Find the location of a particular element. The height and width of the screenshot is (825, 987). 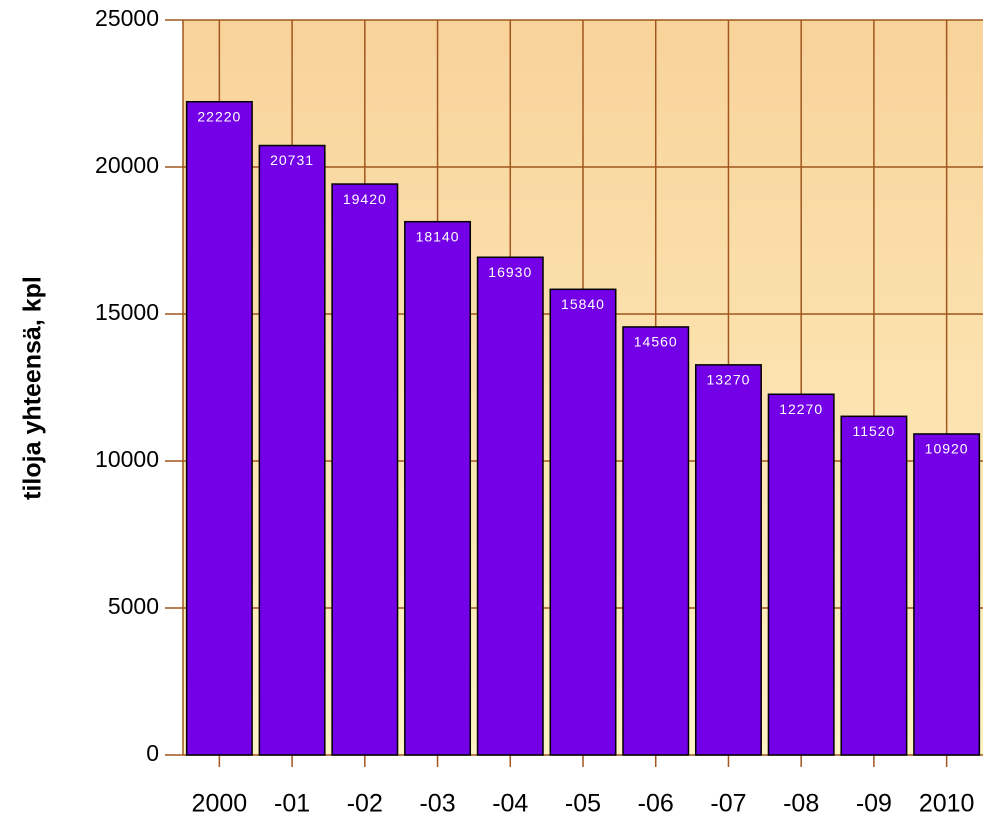

value-label: 15840 is located at coordinates (583, 304).